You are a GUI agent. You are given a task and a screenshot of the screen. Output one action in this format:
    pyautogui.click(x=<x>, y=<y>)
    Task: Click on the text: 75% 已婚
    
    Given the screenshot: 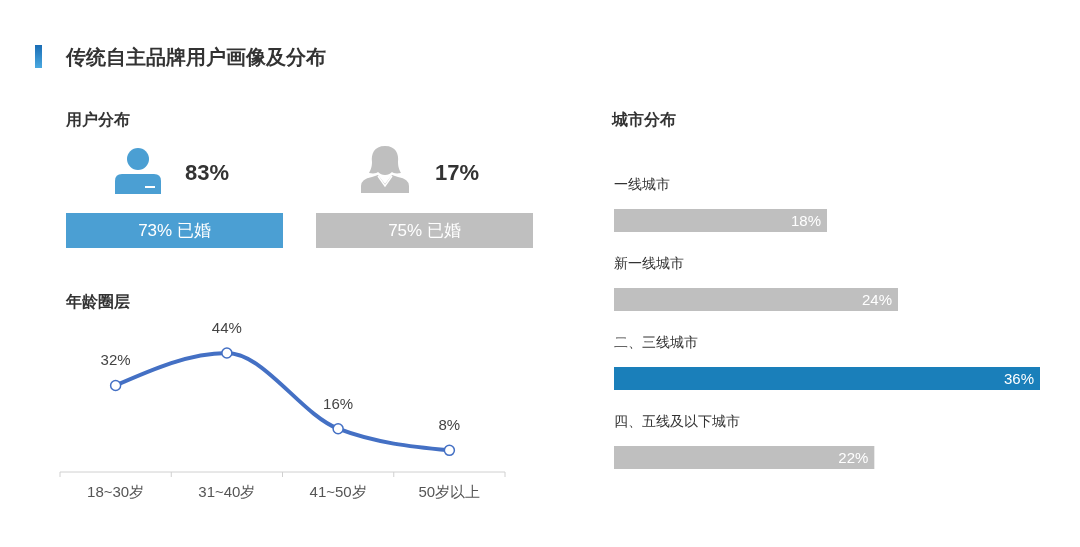 What is the action you would take?
    pyautogui.click(x=424, y=231)
    